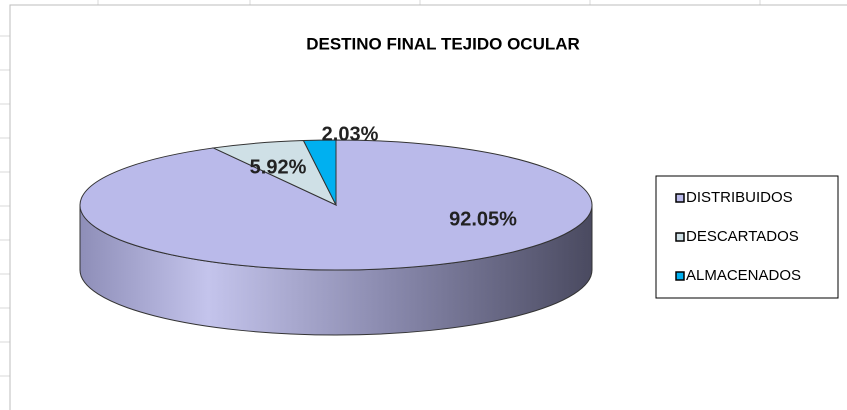  Describe the element at coordinates (483, 219) in the screenshot. I see `data-label: 92.05%` at that location.